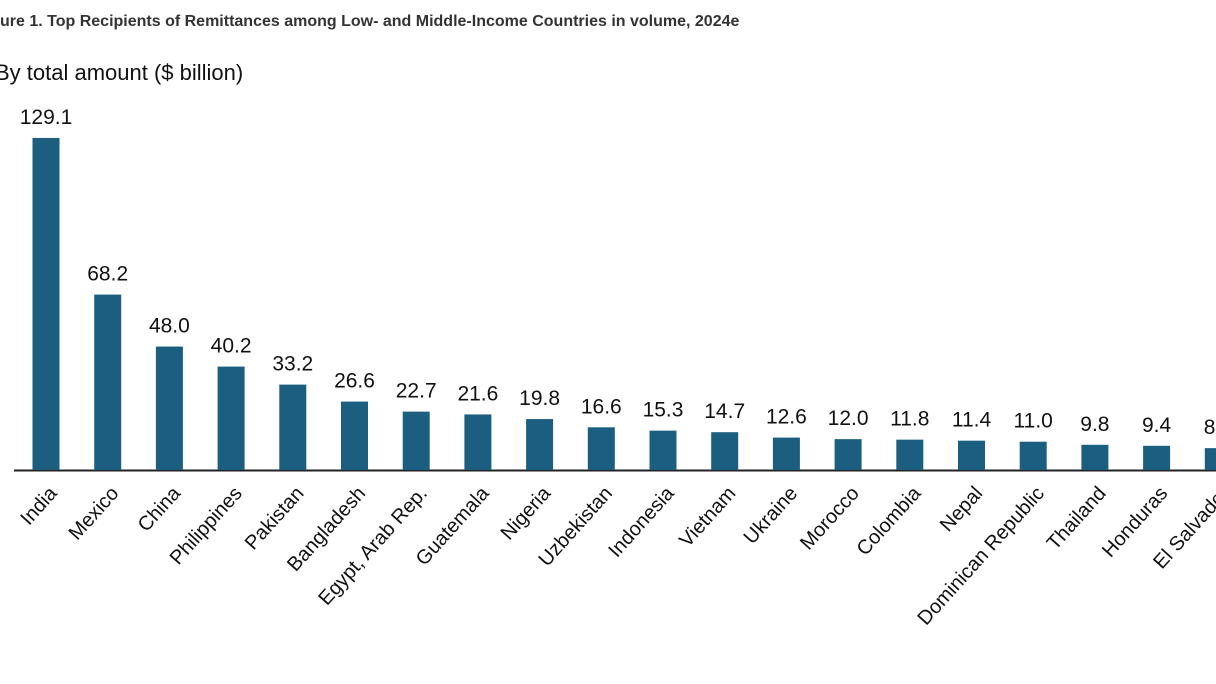 The height and width of the screenshot is (684, 1216). Describe the element at coordinates (107, 274) in the screenshot. I see `value-label: 68.2` at that location.